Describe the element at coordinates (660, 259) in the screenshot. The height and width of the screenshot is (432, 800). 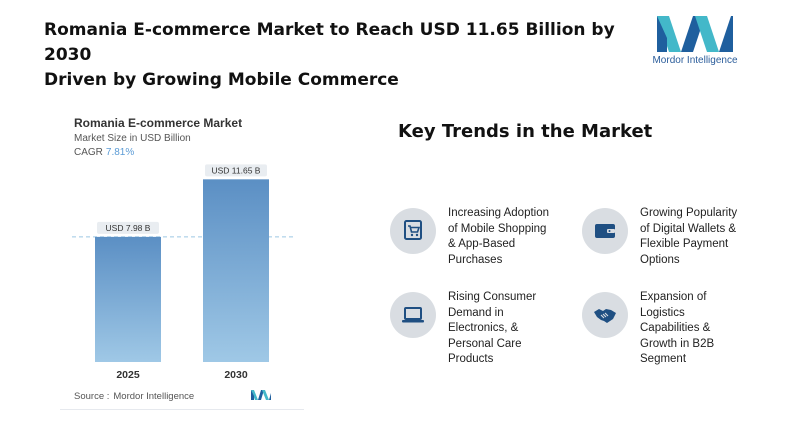
I see `trend-text-line: Options` at that location.